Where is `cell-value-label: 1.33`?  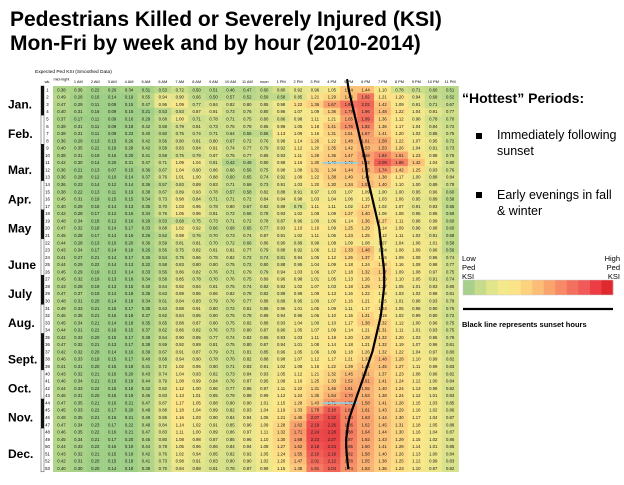 cell-value-label: 1.33 is located at coordinates (298, 410).